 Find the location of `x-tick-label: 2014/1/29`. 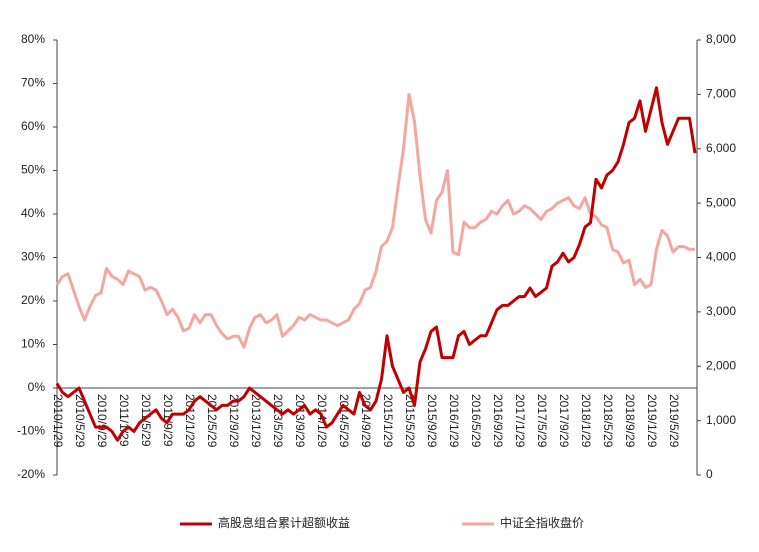

x-tick-label: 2014/1/29 is located at coordinates (322, 421).